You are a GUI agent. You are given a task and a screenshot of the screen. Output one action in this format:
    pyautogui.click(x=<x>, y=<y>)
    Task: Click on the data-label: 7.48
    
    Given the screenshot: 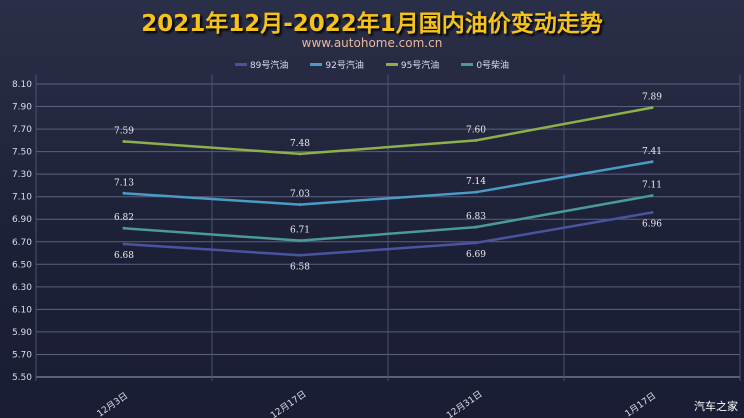 What is the action you would take?
    pyautogui.click(x=300, y=144)
    